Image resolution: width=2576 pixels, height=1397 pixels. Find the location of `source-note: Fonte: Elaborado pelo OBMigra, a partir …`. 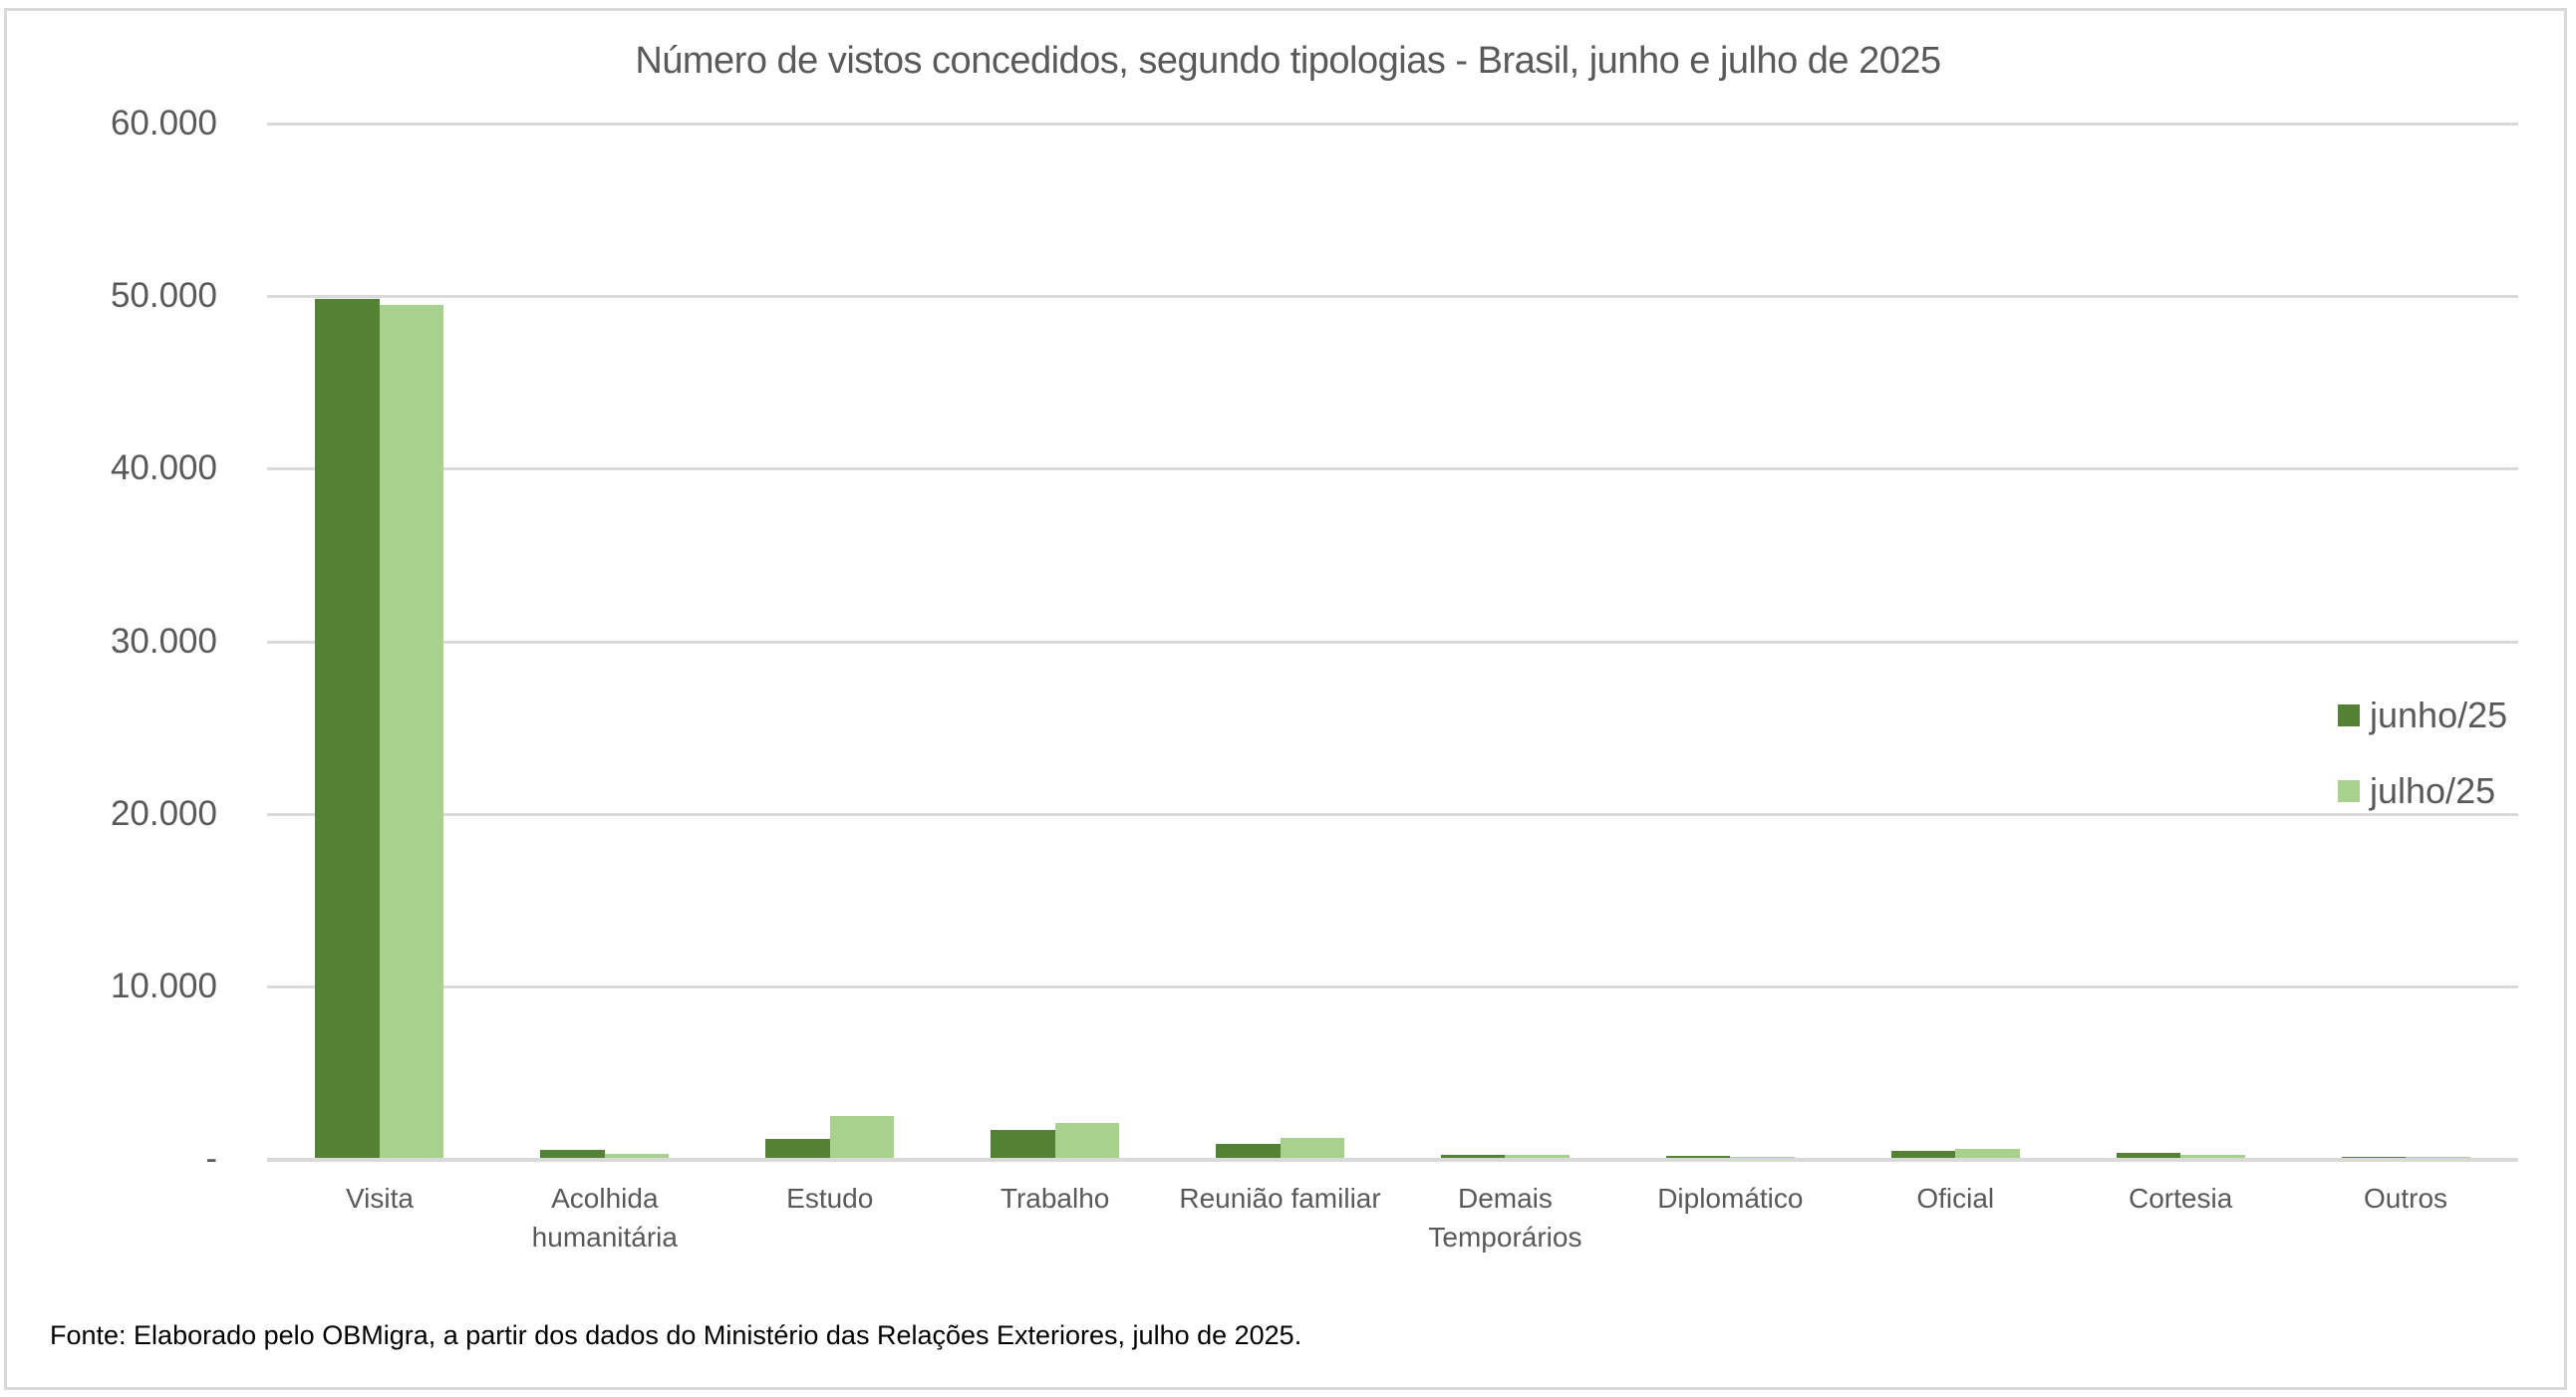

source-note: Fonte: Elaborado pelo OBMigra, a partir … is located at coordinates (676, 1335).